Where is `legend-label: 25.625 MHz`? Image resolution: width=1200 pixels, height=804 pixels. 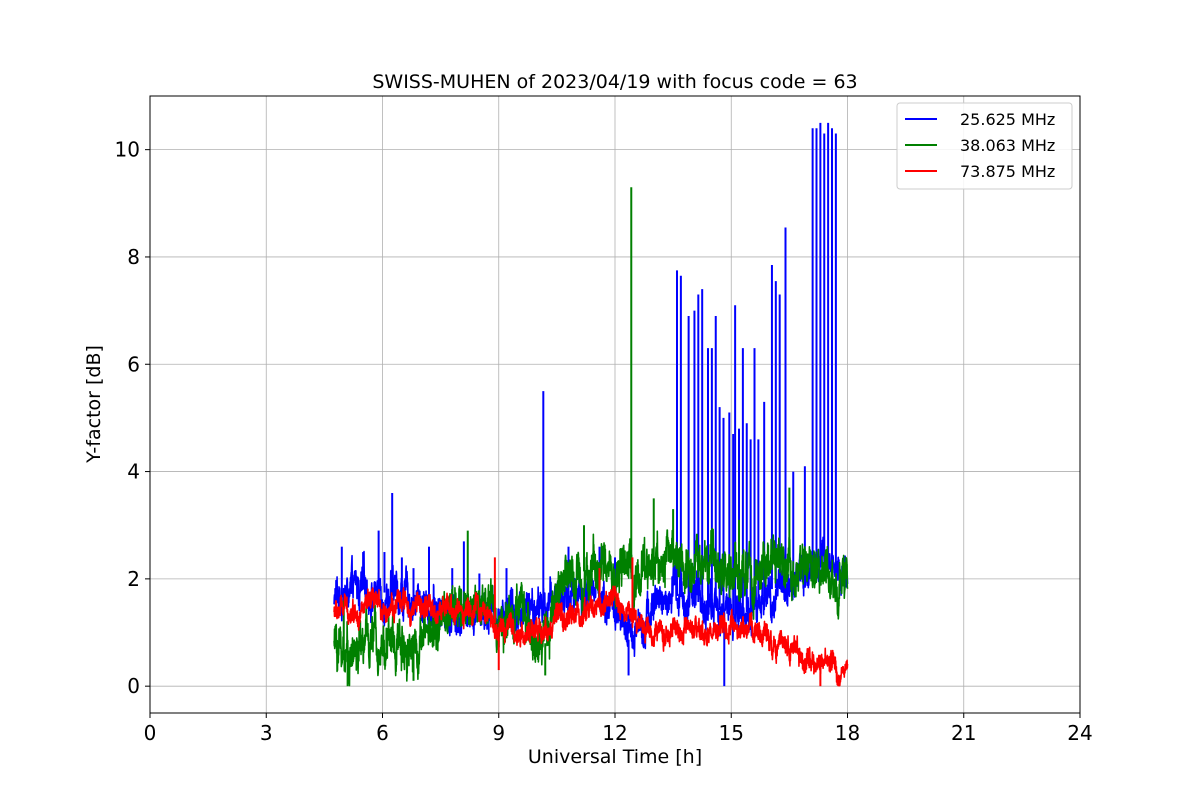
legend-label: 25.625 MHz is located at coordinates (1007, 119).